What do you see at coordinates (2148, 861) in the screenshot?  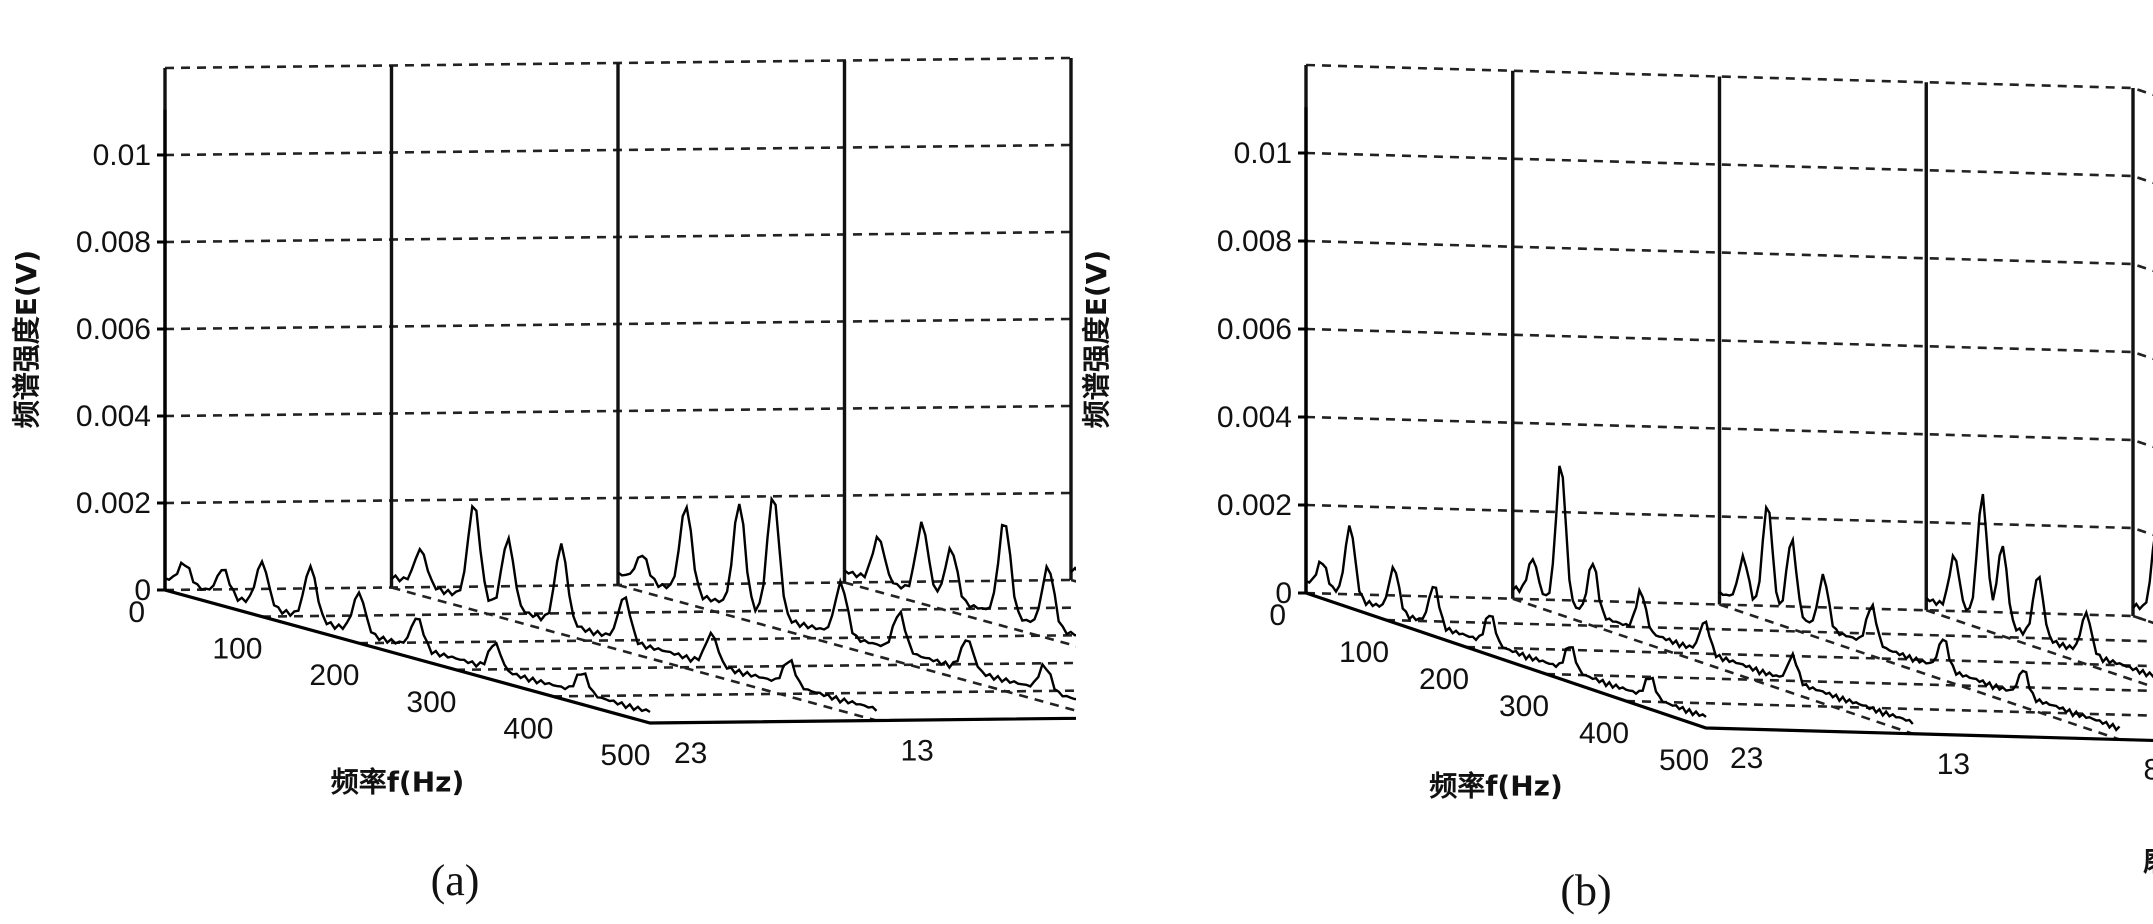 I see `y-axis-label: 磨削行程i(次)` at bounding box center [2148, 861].